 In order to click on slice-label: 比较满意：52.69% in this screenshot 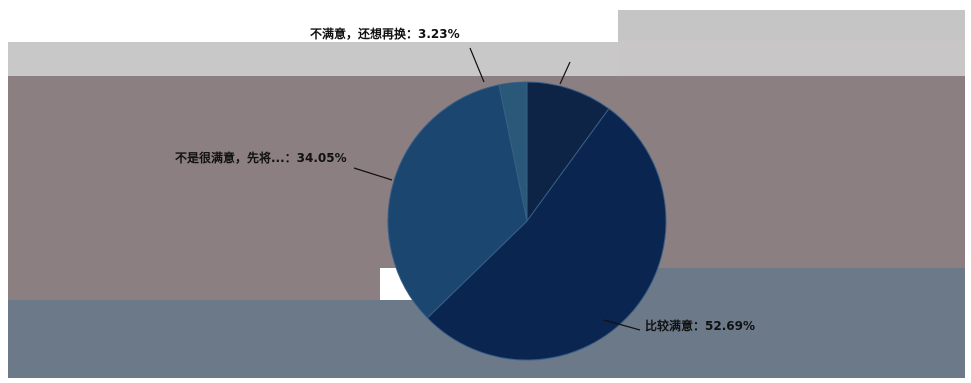, I will do `click(700, 325)`.